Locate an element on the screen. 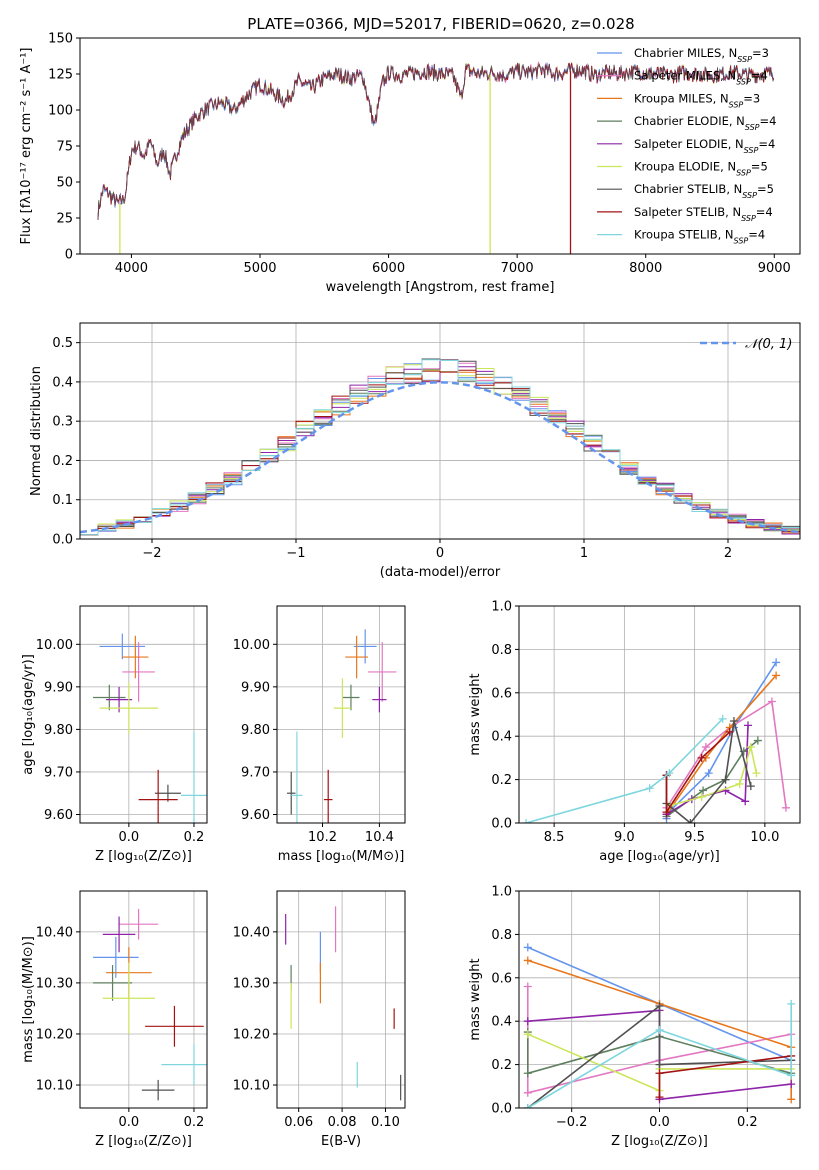  legend-entry-salpeter-miles: Salpeter MILES, NSSP=4 is located at coordinates (701, 78).